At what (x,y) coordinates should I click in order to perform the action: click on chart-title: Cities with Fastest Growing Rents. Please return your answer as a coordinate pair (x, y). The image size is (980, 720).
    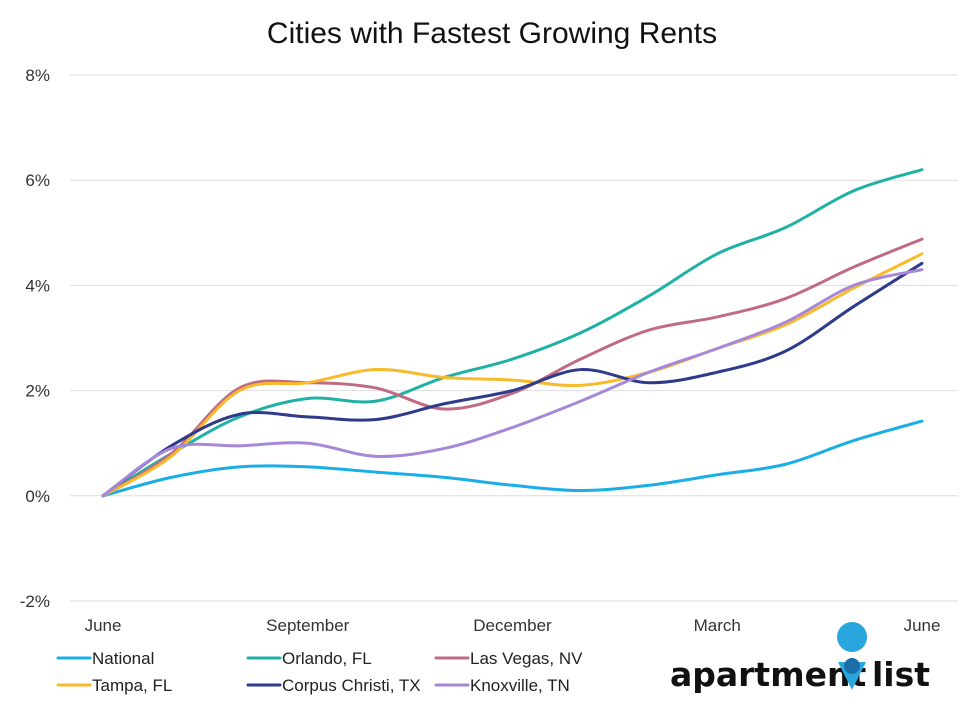
    Looking at the image, I should click on (492, 33).